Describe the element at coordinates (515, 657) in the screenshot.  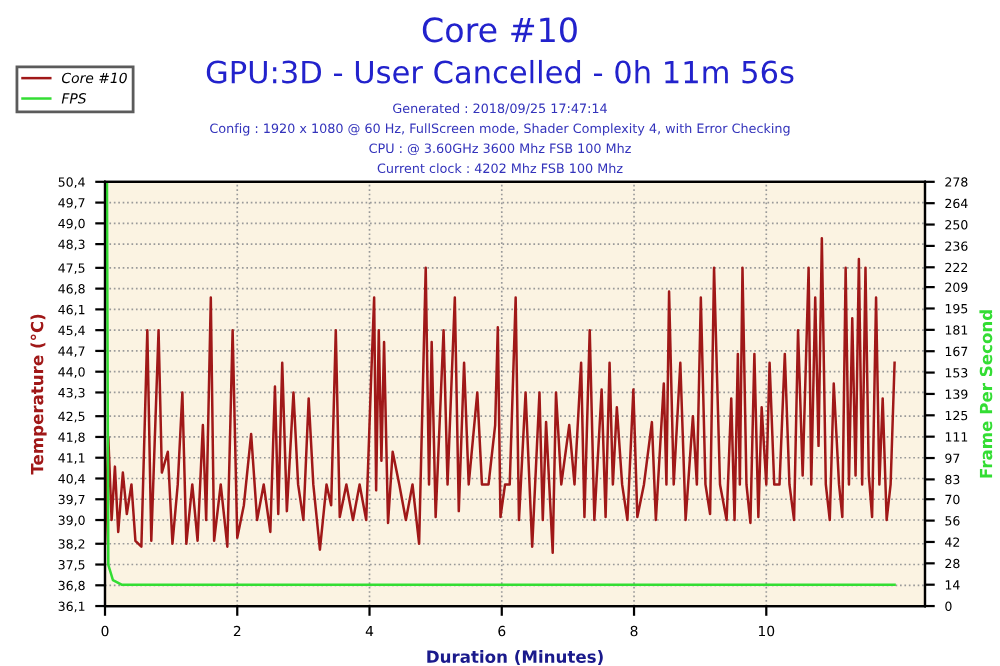
I see `x-axis-title: Duration (Minutes)` at that location.